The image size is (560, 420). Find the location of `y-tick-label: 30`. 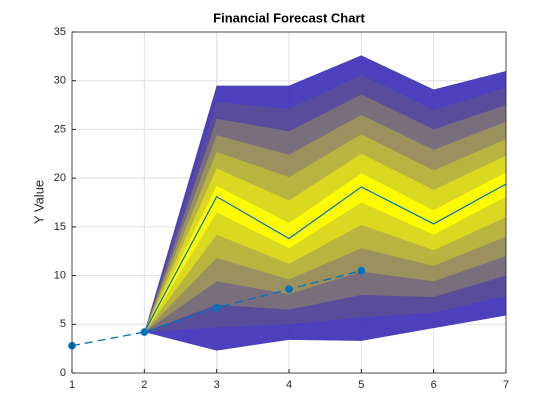

y-tick-label: 30 is located at coordinates (60, 81).